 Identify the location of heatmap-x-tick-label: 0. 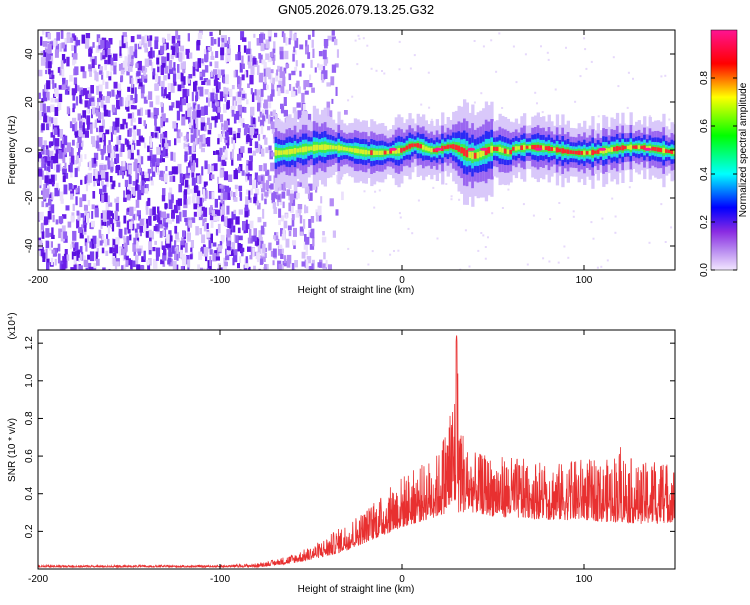
(402, 280).